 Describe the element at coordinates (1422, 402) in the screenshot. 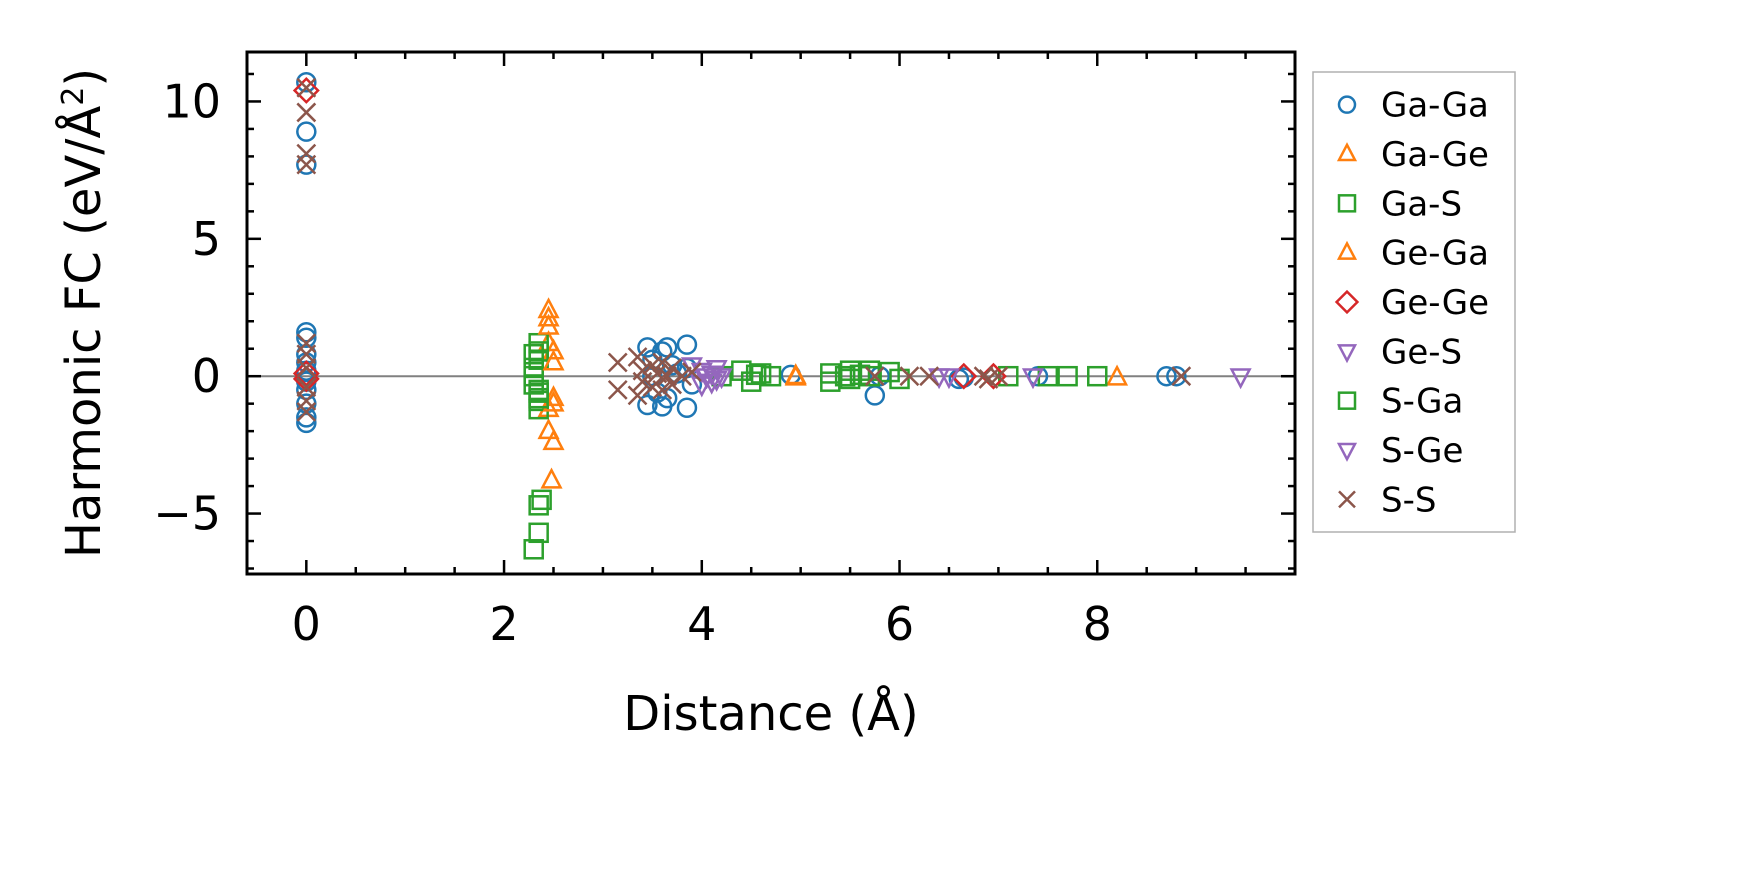

I see `legend-label: S-Ga` at that location.